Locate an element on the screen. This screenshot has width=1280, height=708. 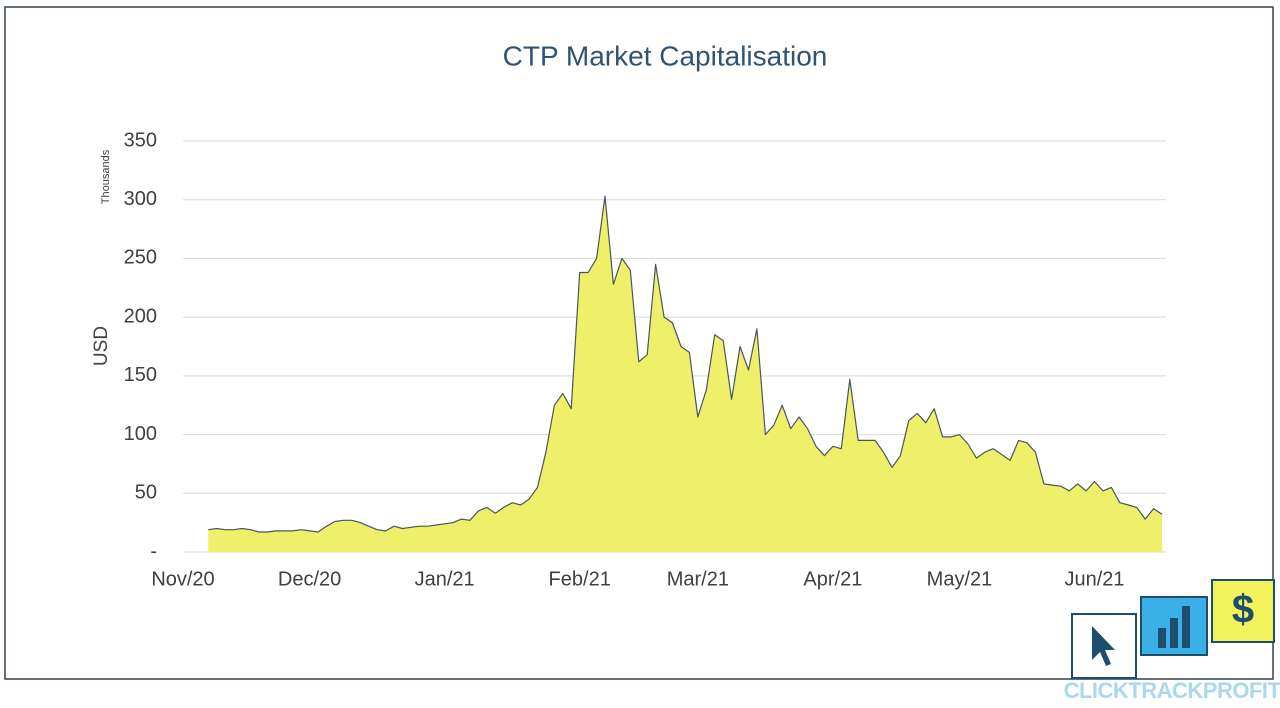
x-tick-label: Apr/21 is located at coordinates (832, 579).